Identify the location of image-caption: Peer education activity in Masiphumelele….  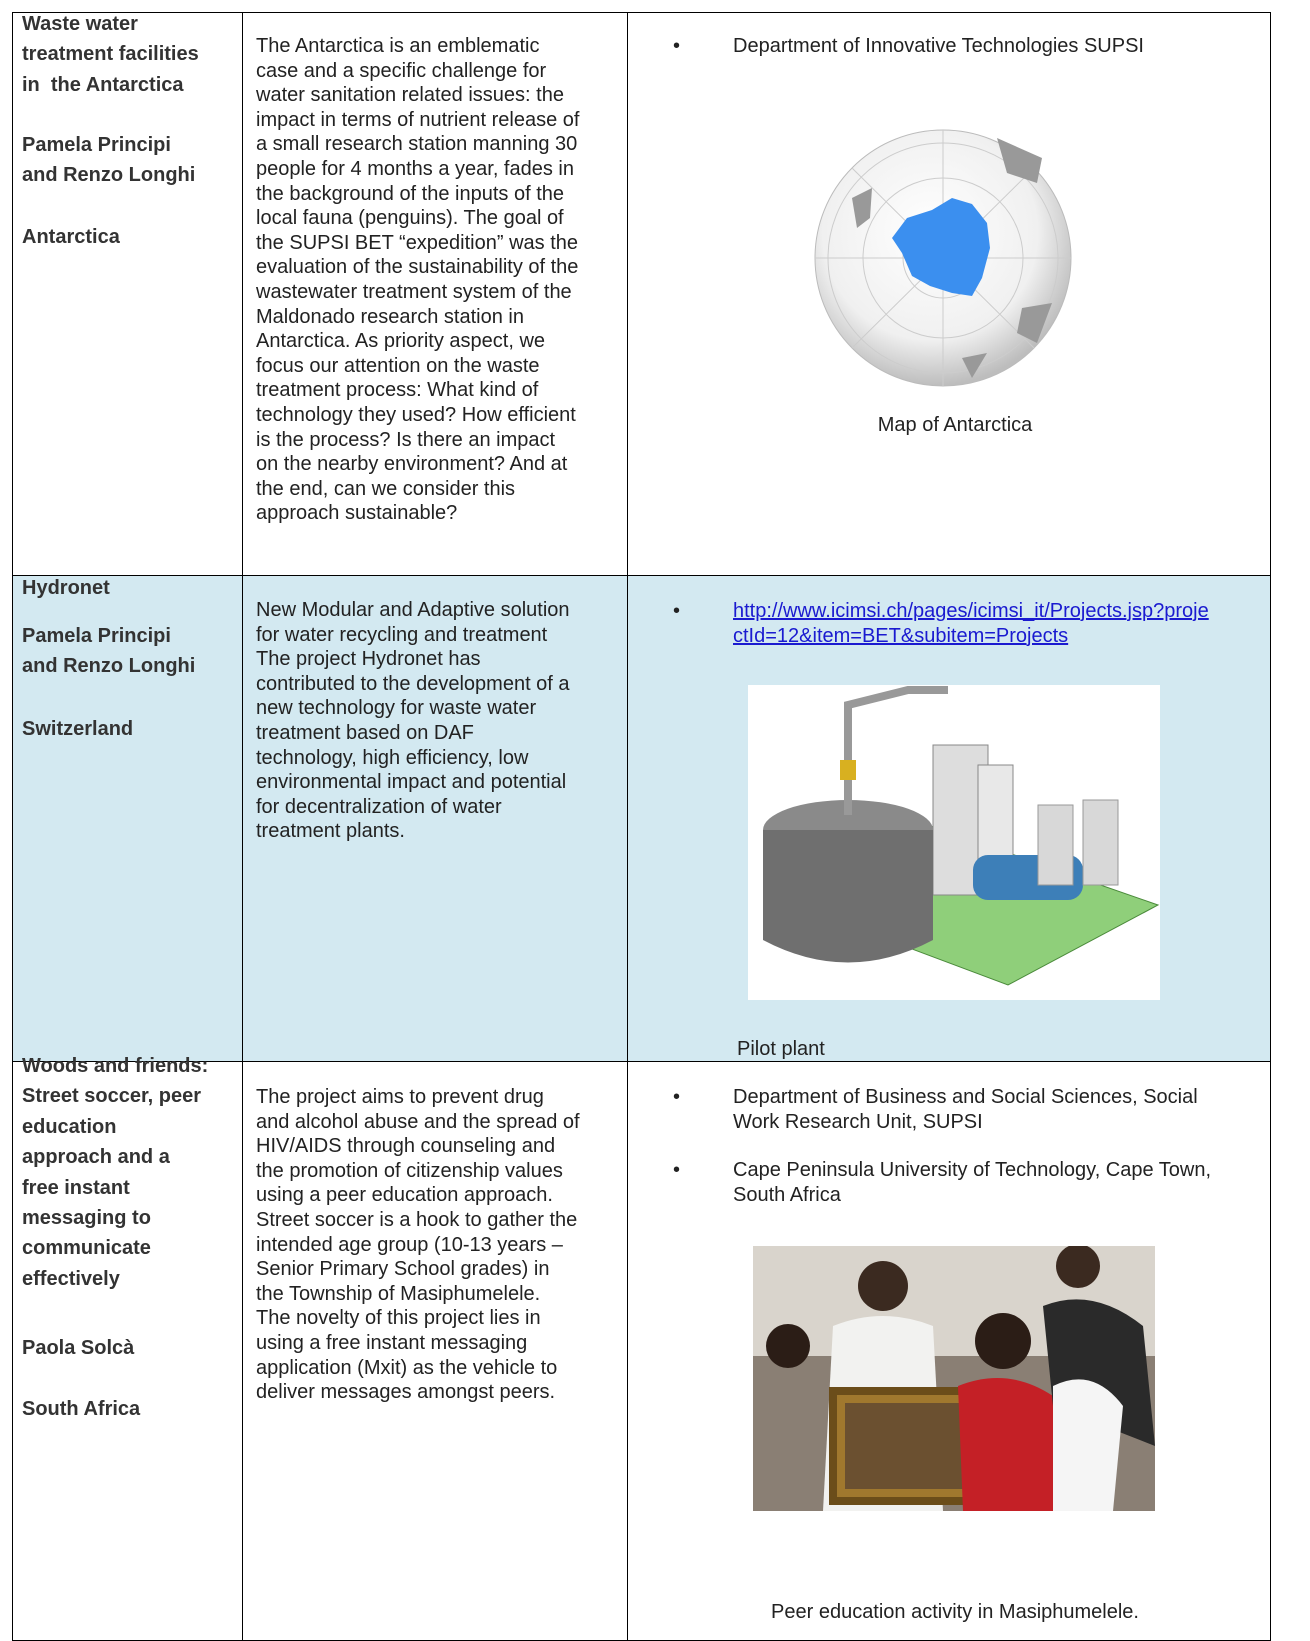
(955, 1612).